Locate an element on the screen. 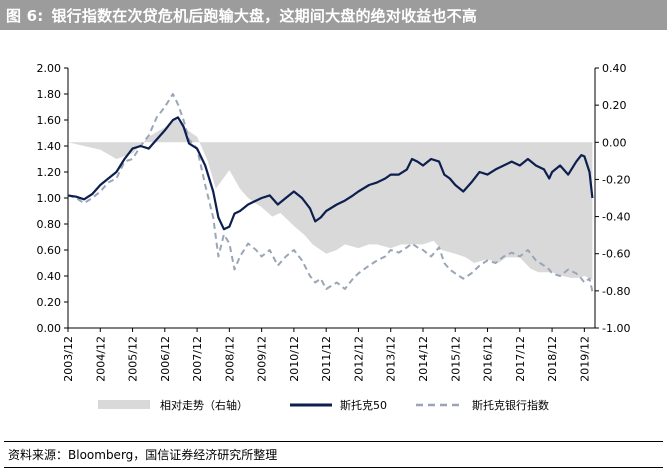  left-tick-label: 1.40 is located at coordinates (49, 146).